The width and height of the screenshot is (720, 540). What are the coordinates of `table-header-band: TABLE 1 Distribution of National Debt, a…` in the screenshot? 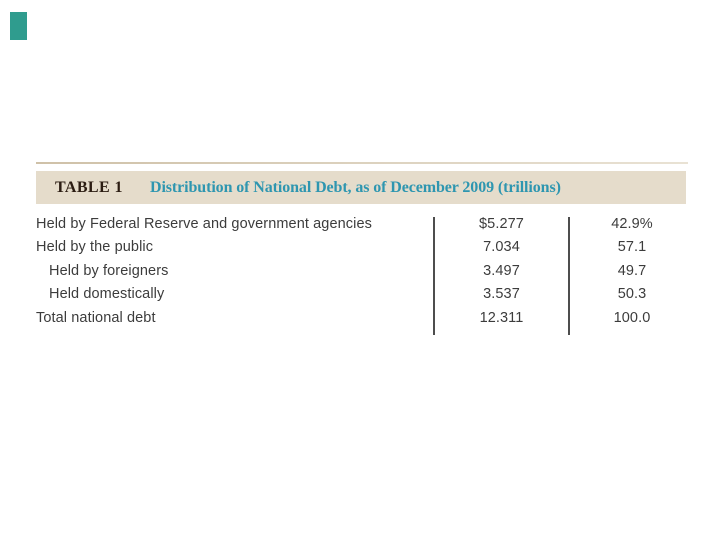 It's located at (361, 187).